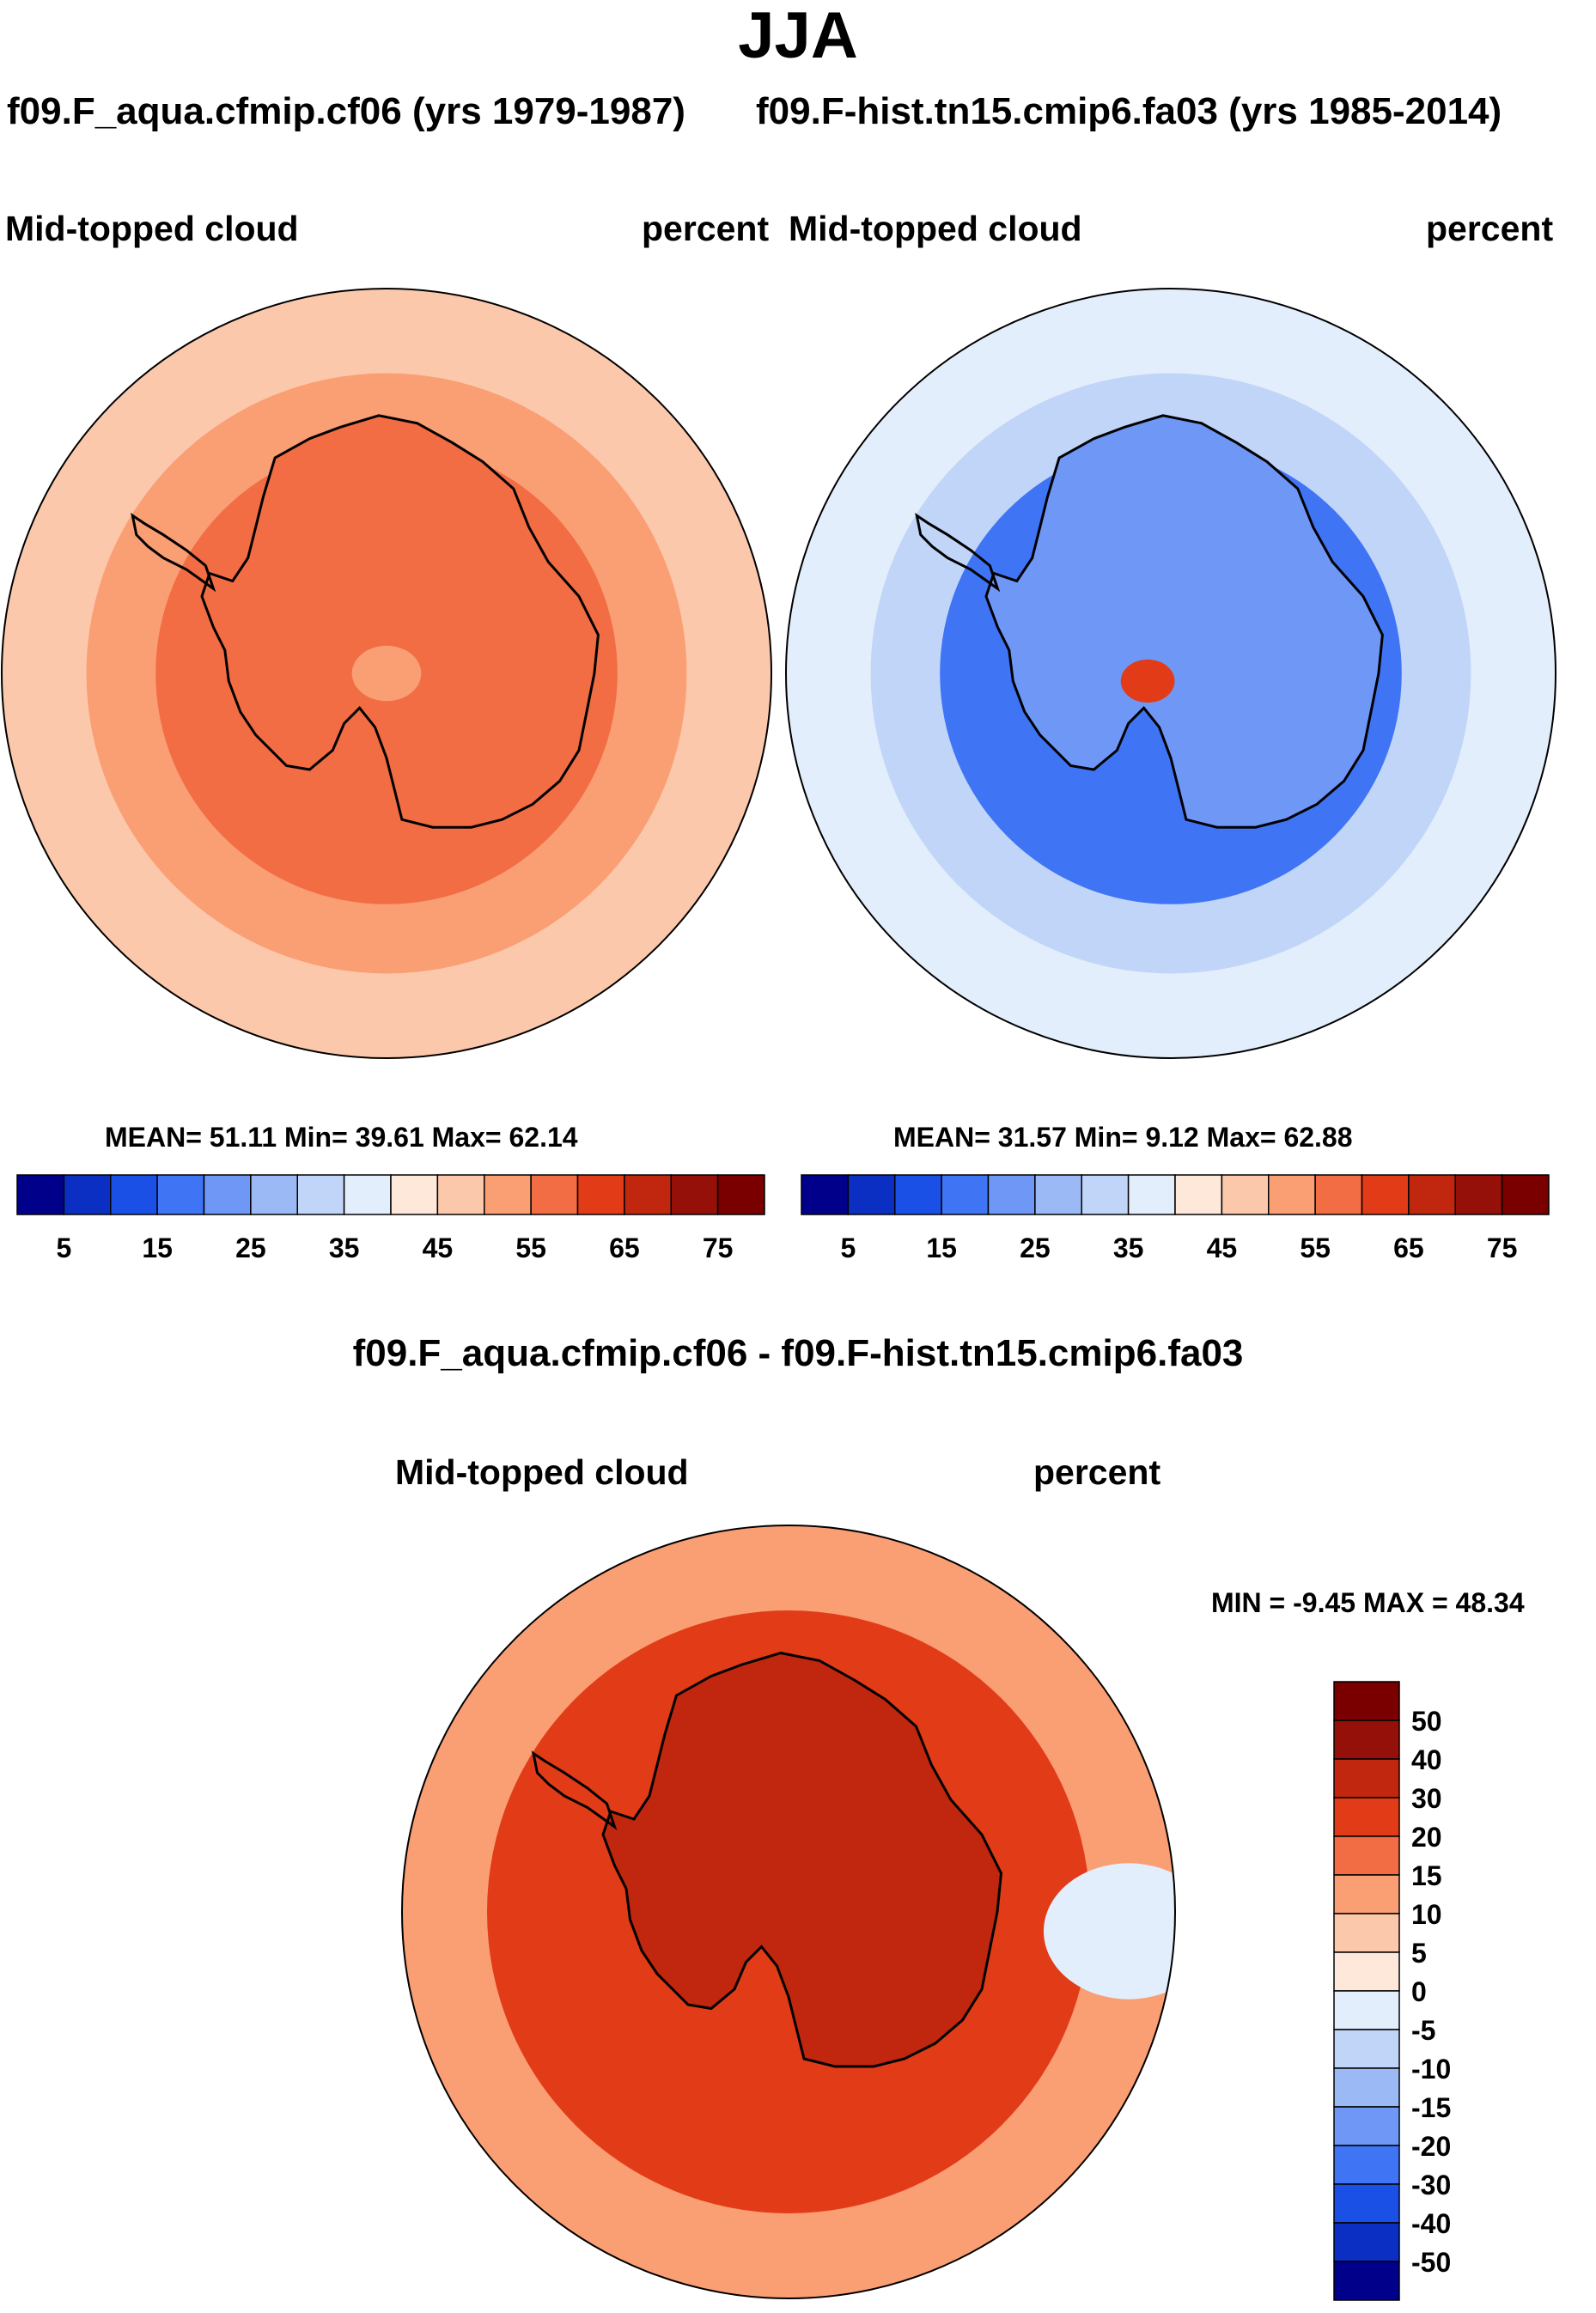 This screenshot has height=2313, width=1596. What do you see at coordinates (1419, 1992) in the screenshot?
I see `colorbar-tick-label: 0` at bounding box center [1419, 1992].